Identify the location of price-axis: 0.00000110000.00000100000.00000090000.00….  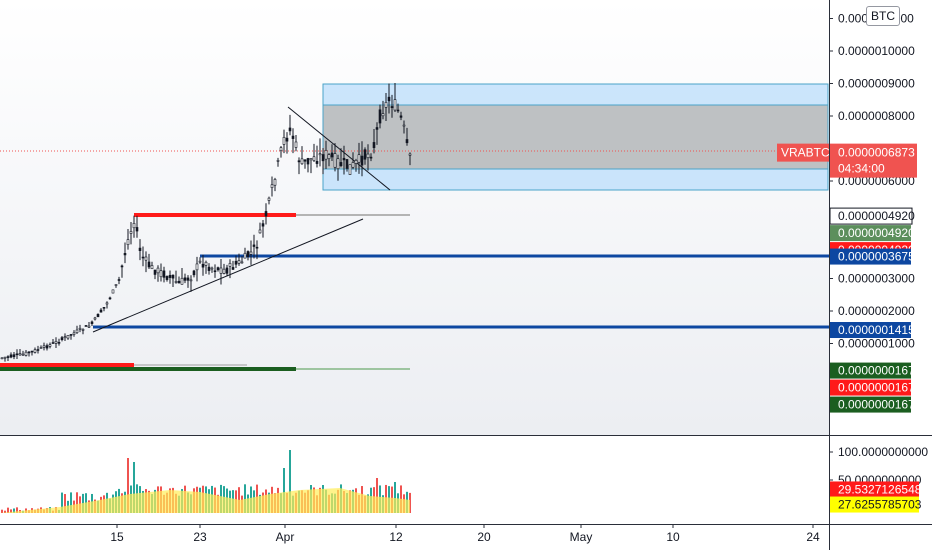
(872, 181).